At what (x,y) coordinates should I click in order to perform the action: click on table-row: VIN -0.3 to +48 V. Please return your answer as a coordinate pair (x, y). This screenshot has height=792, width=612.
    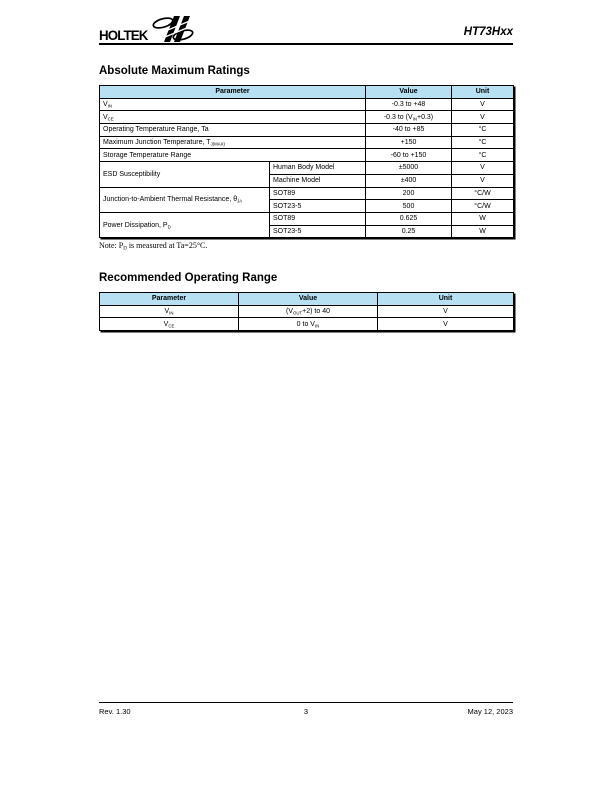
    Looking at the image, I should click on (306, 104).